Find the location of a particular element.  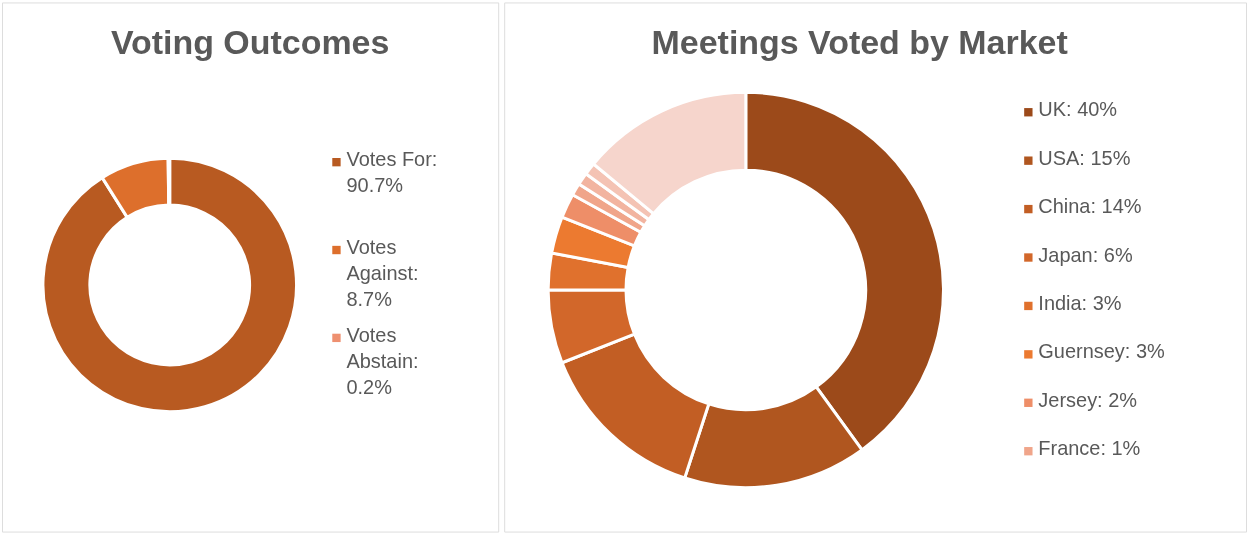

chart-title: Voting Outcomes is located at coordinates (250, 42).